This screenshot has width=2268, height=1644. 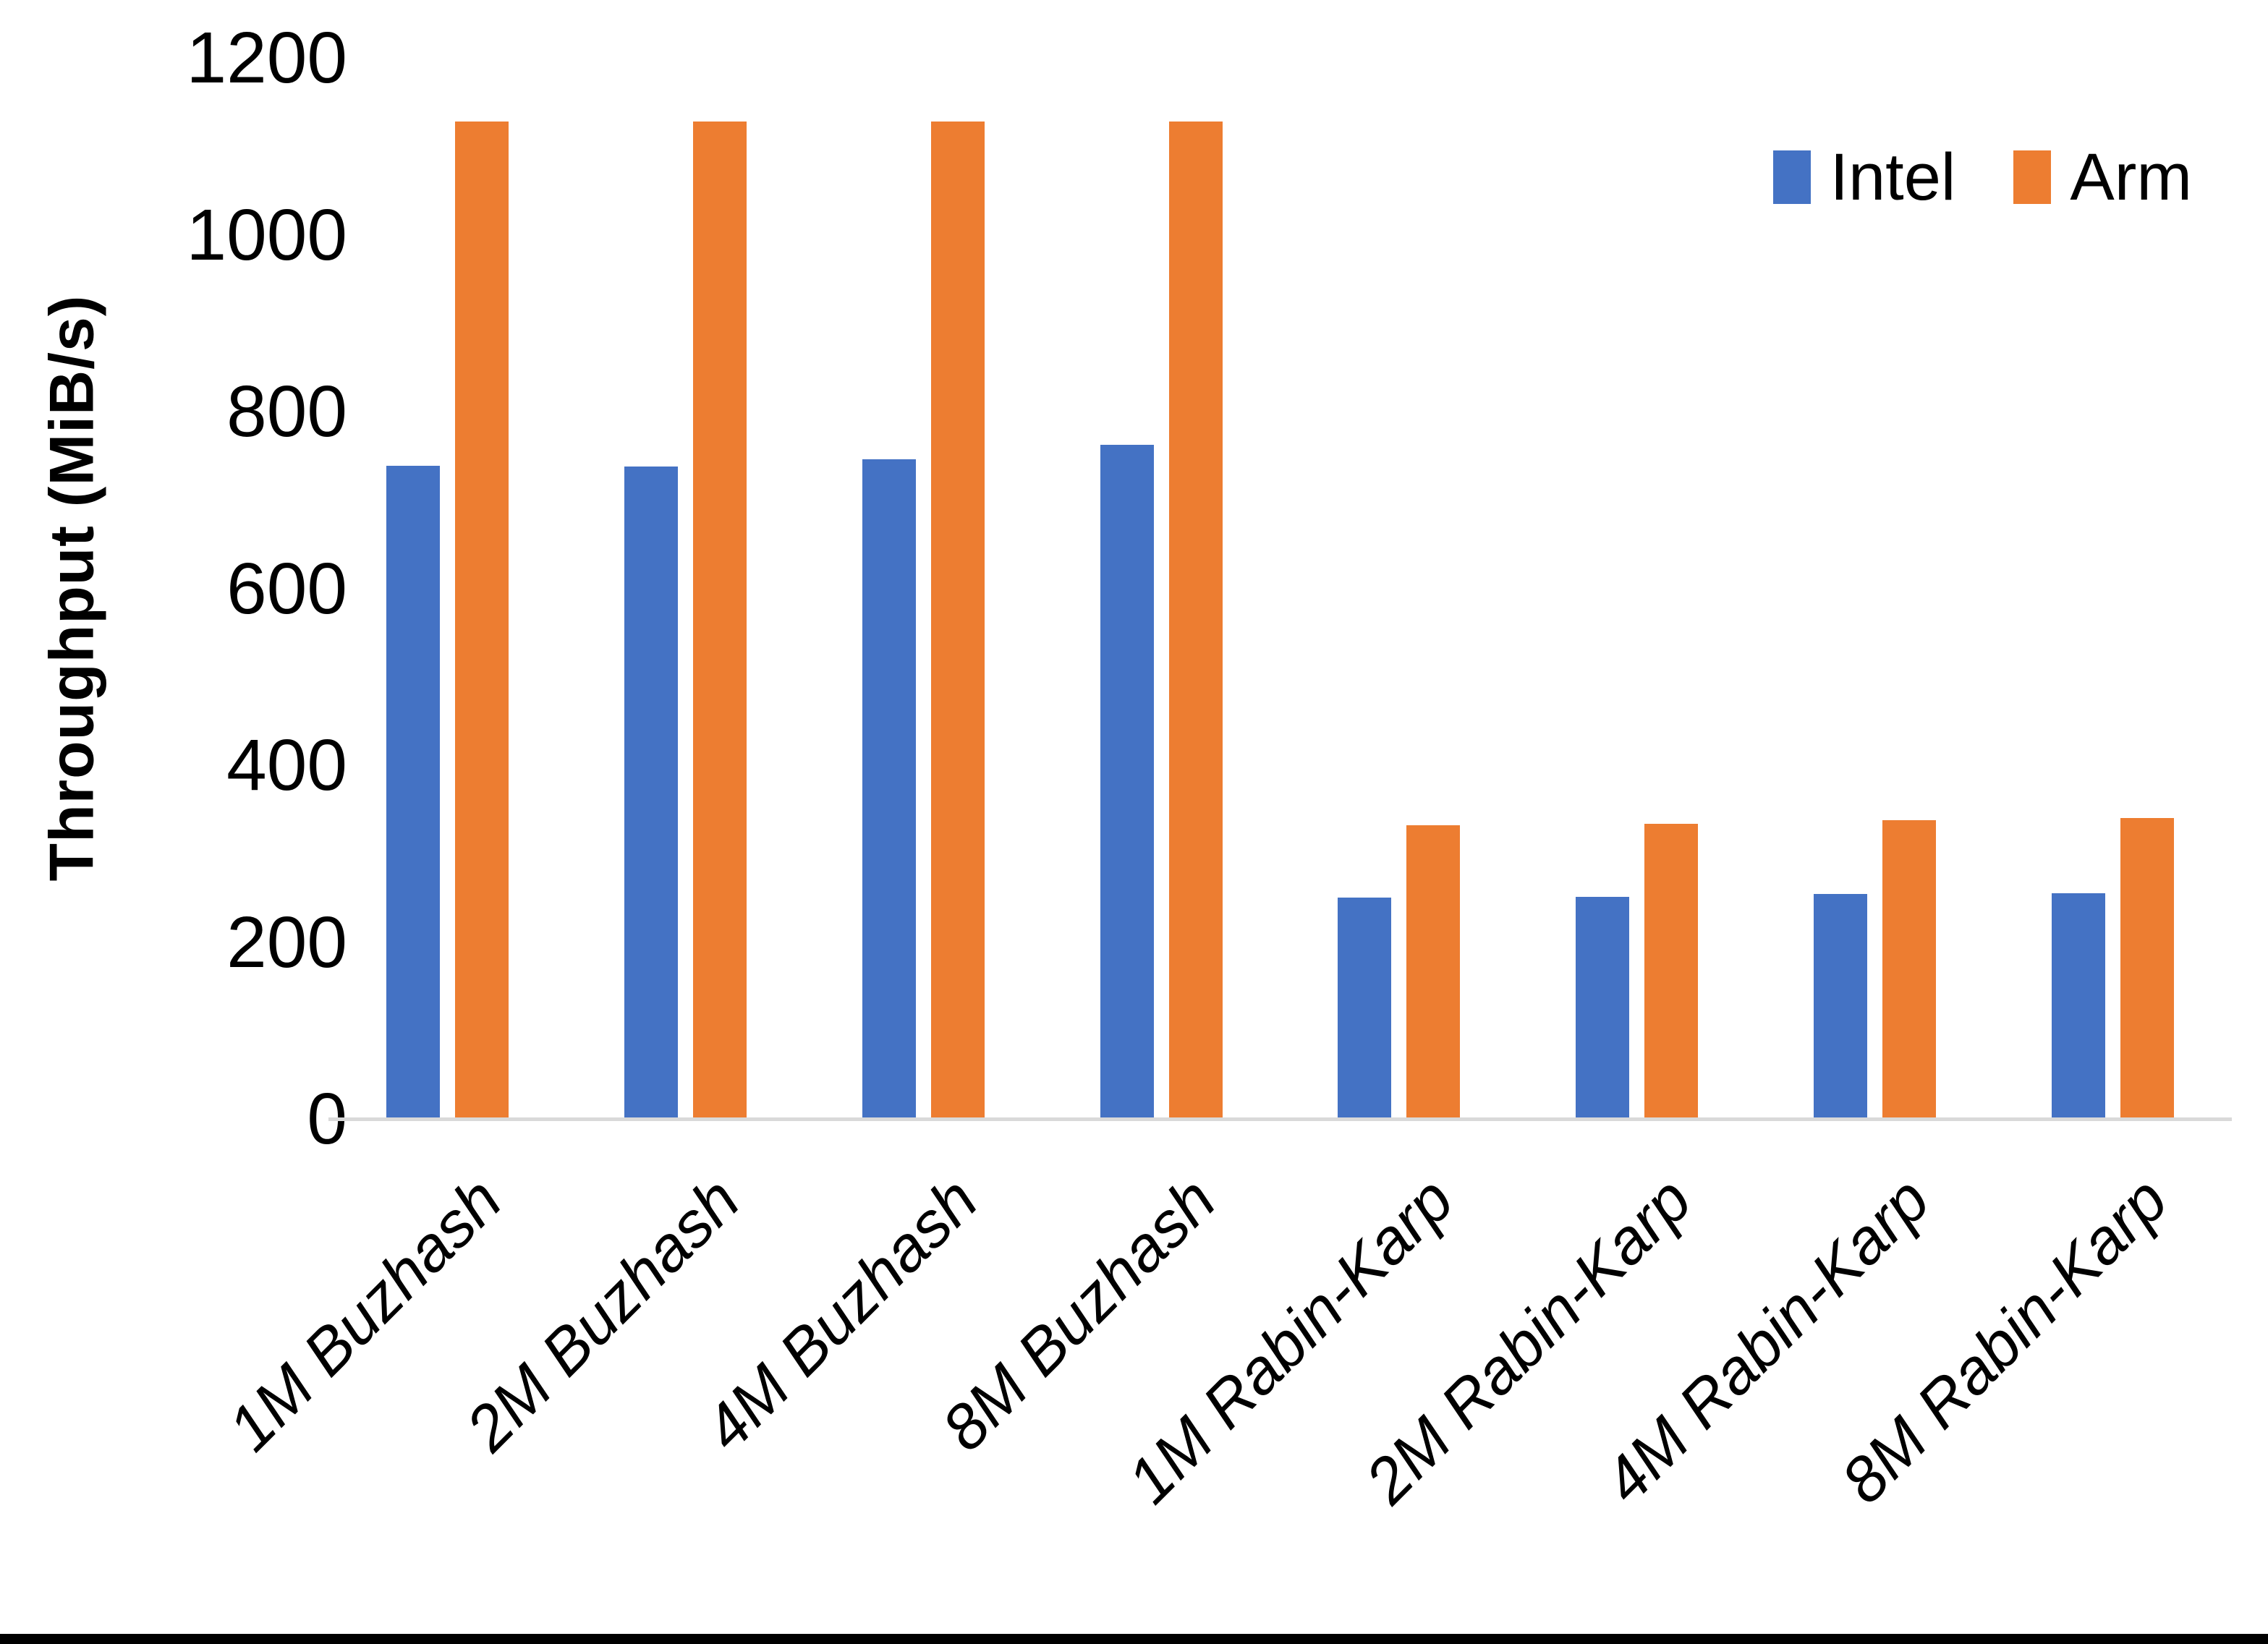 I want to click on legend-item: Arm, so click(x=2102, y=177).